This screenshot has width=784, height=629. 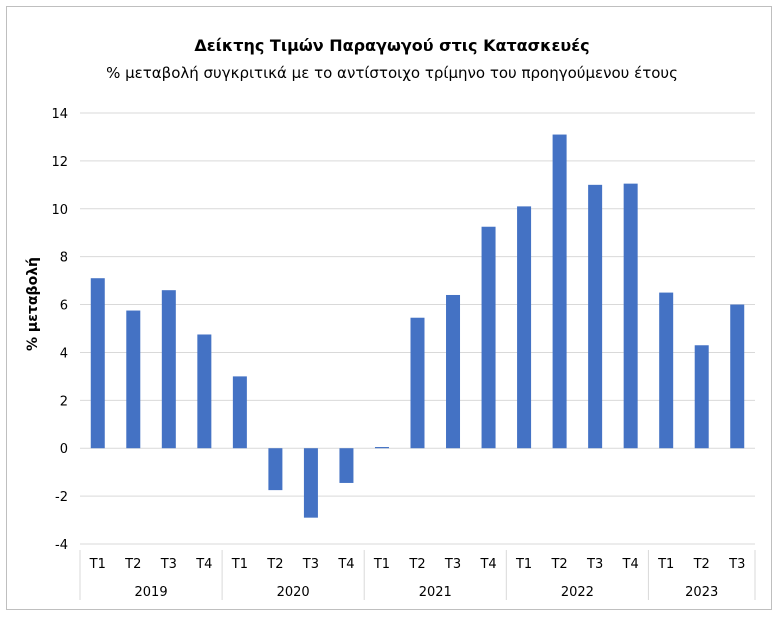 I want to click on y-tick-label: 4, so click(x=64, y=353).